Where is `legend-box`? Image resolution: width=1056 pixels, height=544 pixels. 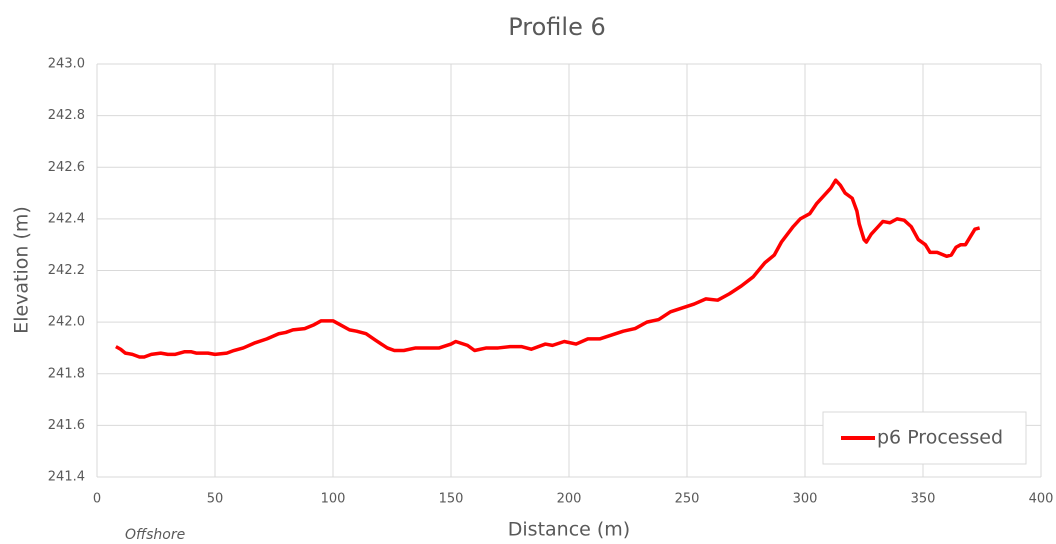 legend-box is located at coordinates (924, 438).